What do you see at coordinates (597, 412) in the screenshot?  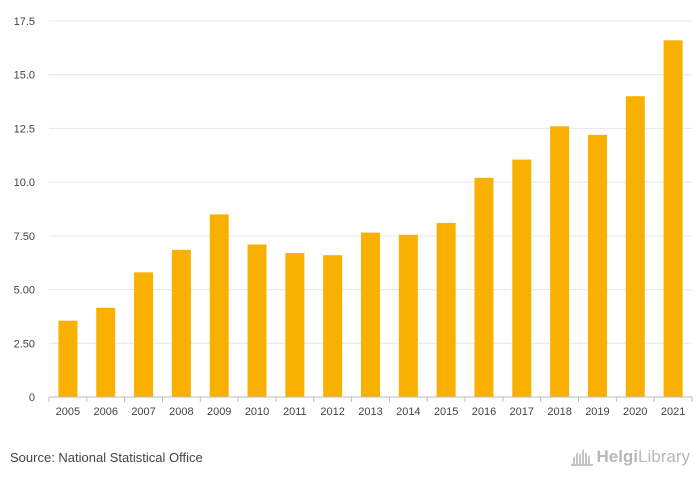 I see `x-tick-label: 2019` at bounding box center [597, 412].